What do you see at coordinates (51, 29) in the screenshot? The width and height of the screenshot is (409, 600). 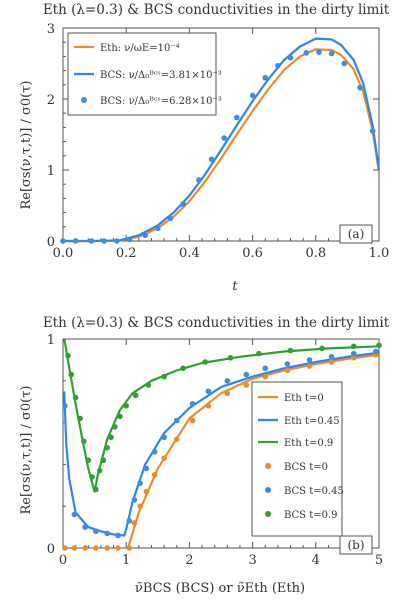 I see `y-tick-label: 3` at bounding box center [51, 29].